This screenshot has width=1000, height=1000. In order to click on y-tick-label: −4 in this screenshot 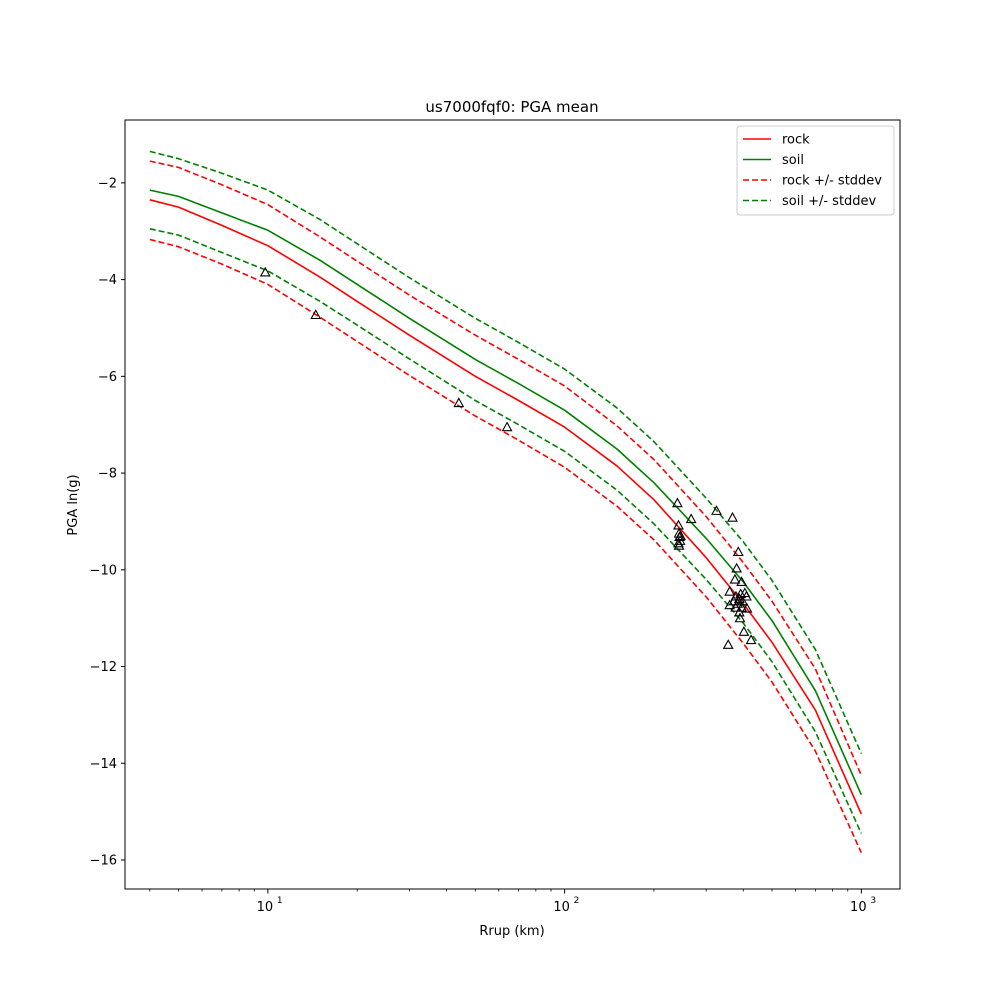, I will do `click(107, 280)`.